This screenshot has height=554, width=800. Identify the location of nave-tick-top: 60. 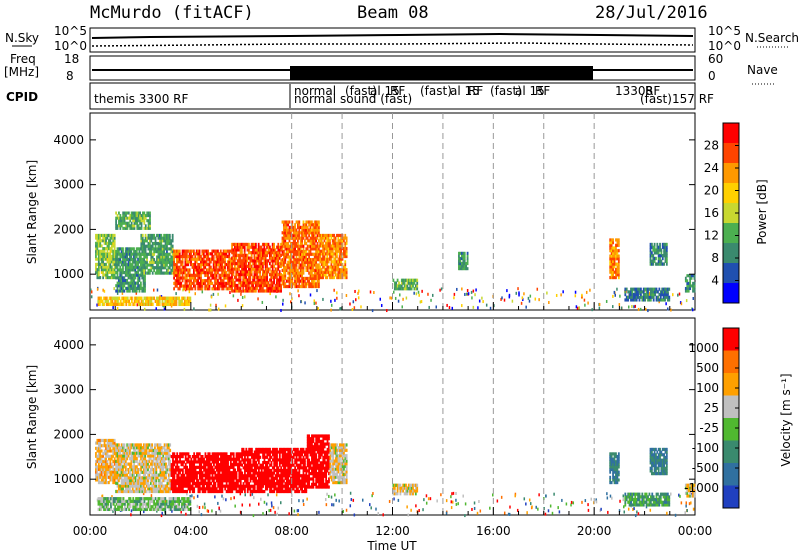
(715, 59).